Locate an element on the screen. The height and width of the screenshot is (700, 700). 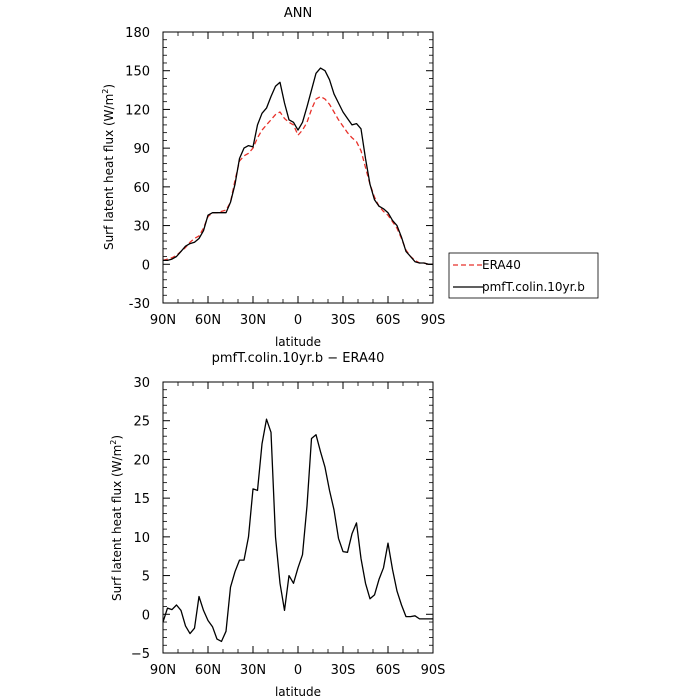
bottom-x-tick-label: 0 is located at coordinates (298, 670).